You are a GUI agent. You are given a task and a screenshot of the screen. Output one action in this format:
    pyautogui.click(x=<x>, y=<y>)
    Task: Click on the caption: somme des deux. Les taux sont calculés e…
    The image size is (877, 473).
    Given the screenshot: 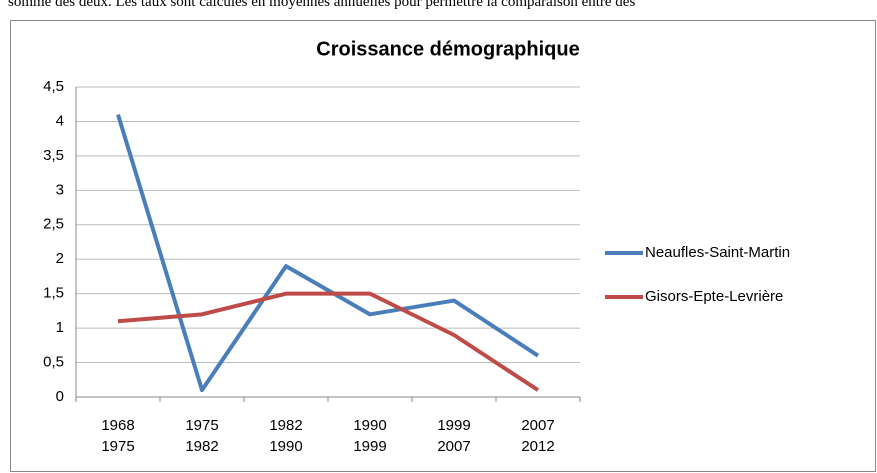 What is the action you would take?
    pyautogui.click(x=322, y=5)
    